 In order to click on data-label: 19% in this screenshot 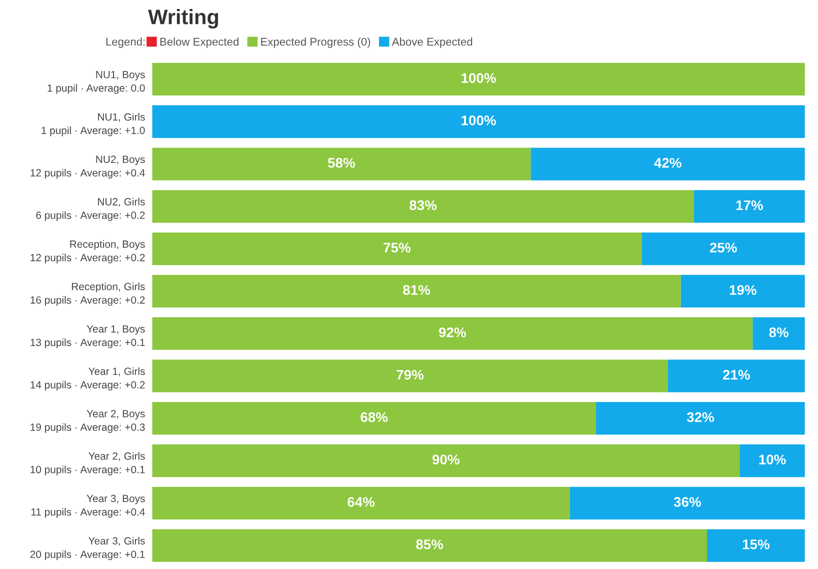, I will do `click(743, 290)`.